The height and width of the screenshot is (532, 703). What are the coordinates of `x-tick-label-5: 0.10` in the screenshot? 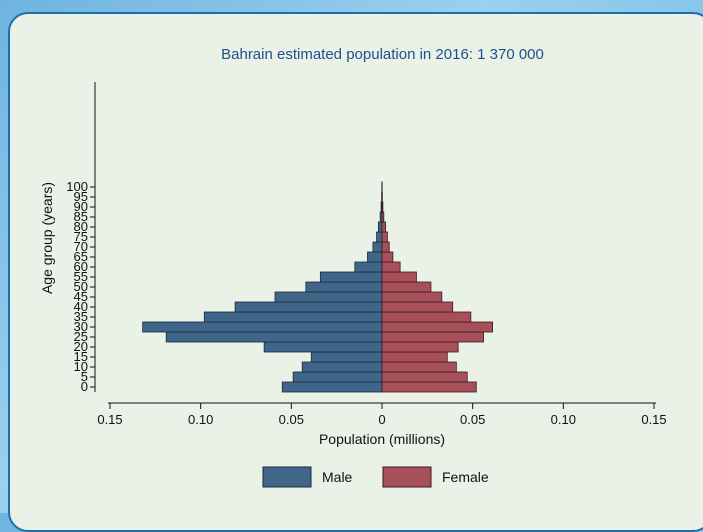 It's located at (563, 419).